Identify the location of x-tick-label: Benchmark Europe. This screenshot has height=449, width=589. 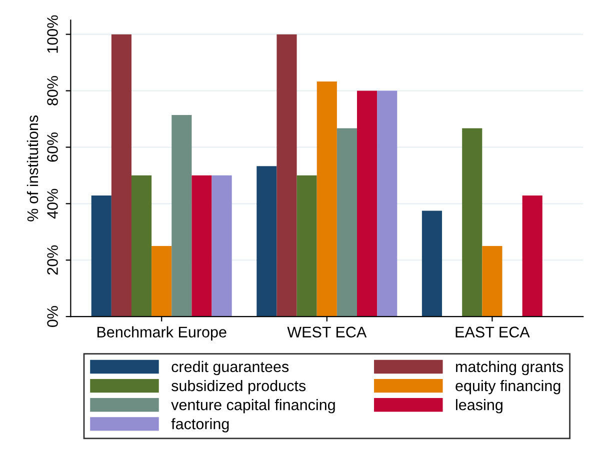
(161, 333).